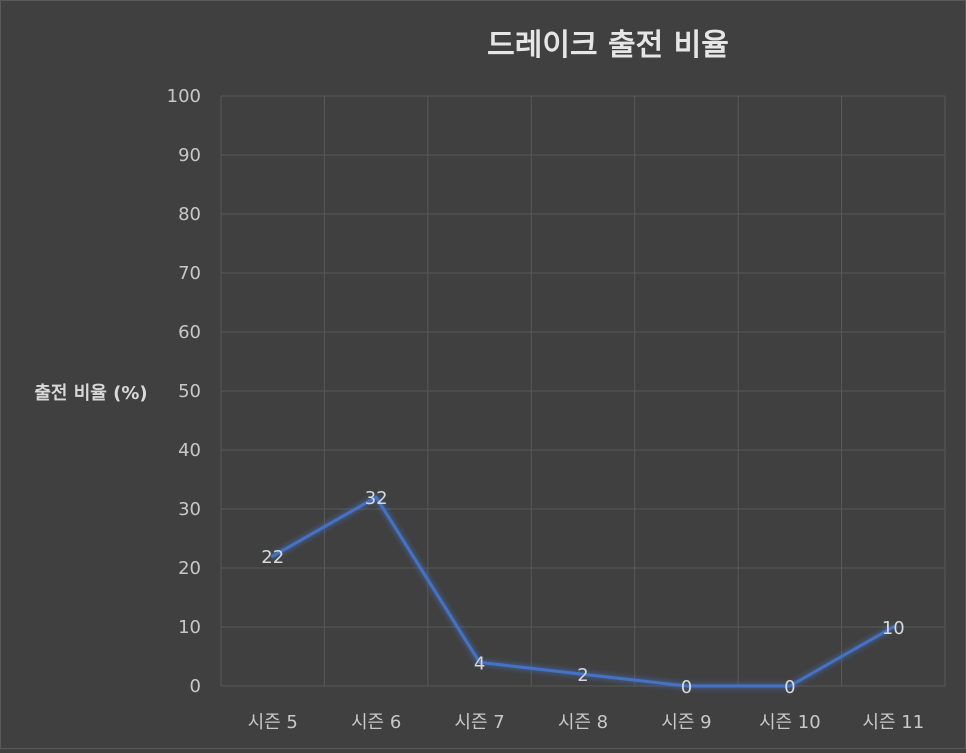  Describe the element at coordinates (189, 214) in the screenshot. I see `y-tick-label: 80` at that location.